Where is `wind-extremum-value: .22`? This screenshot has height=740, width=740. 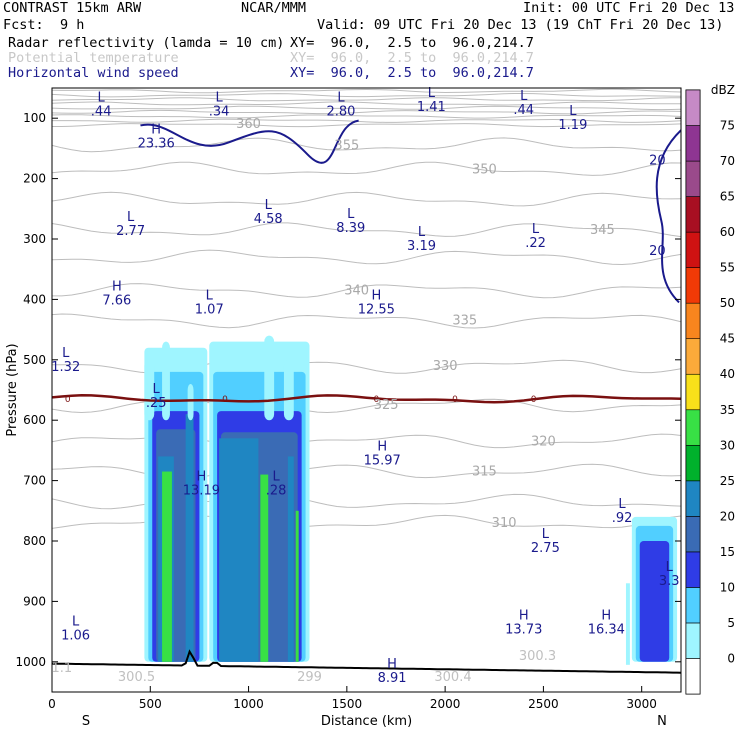
wind-extremum-value: .22 is located at coordinates (535, 243).